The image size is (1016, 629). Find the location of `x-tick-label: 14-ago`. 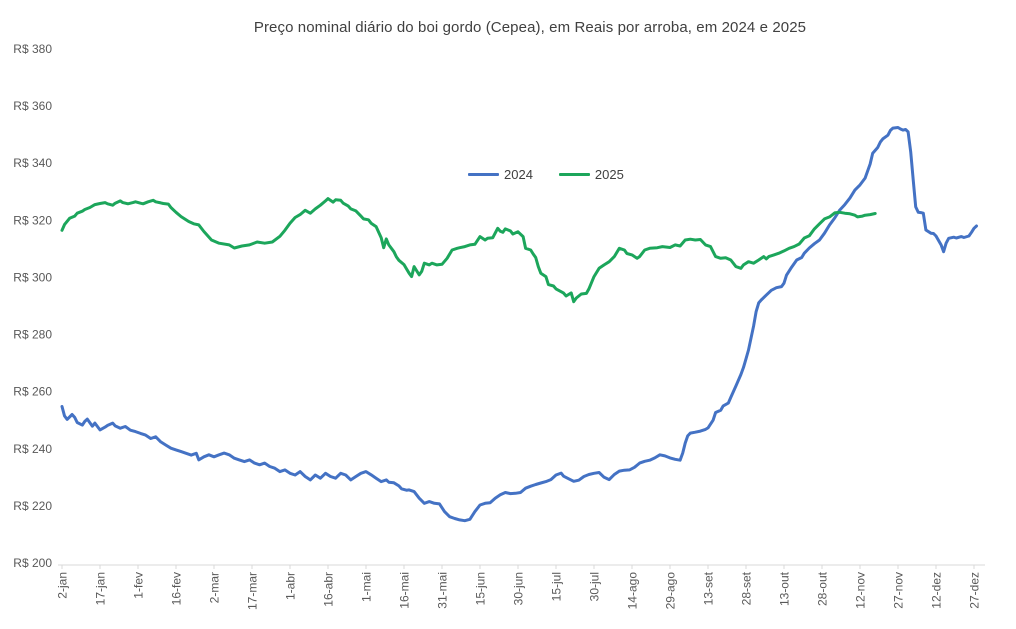

x-tick-label: 14-ago is located at coordinates (633, 591).